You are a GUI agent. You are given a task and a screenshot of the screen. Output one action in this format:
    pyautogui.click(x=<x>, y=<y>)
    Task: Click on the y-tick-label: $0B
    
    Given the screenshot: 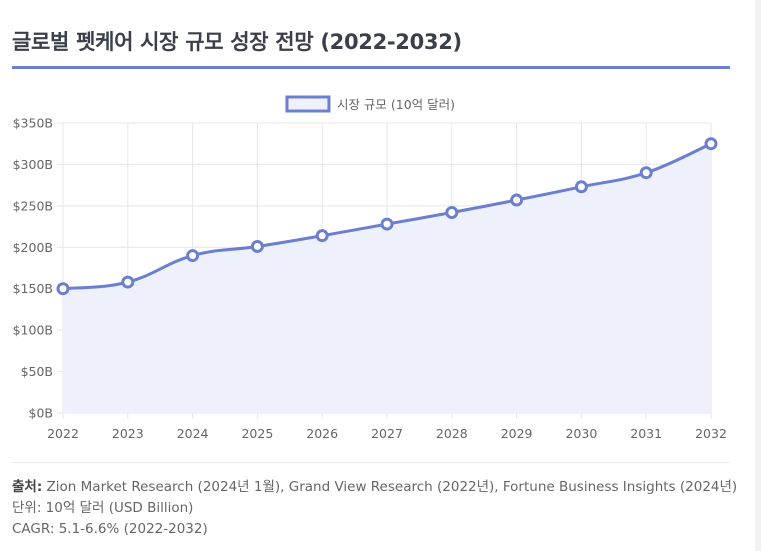 What is the action you would take?
    pyautogui.click(x=41, y=413)
    